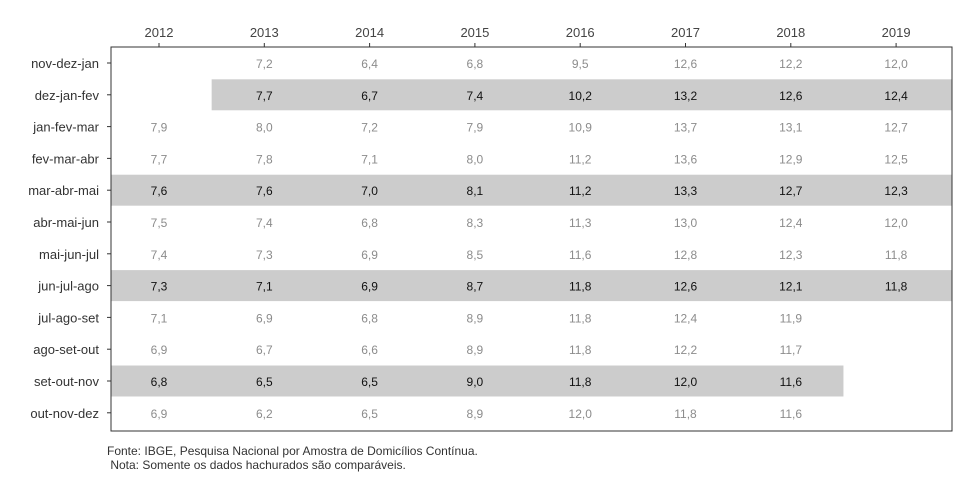 The height and width of the screenshot is (480, 960). I want to click on row-label: jan-fev-mar, so click(65, 127).